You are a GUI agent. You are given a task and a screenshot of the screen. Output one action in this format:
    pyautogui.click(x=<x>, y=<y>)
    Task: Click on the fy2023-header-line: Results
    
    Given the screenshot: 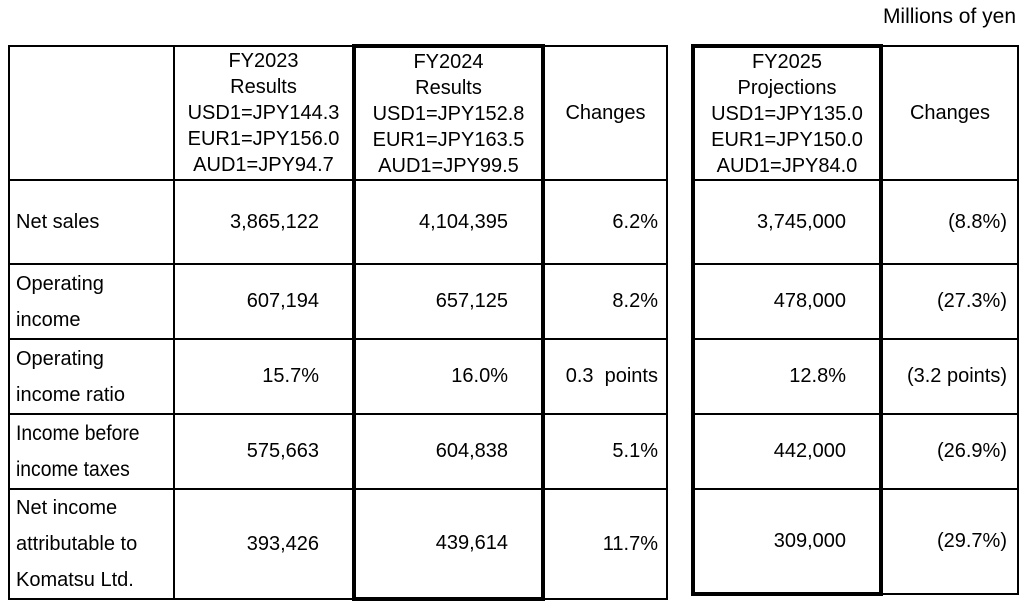 What is the action you would take?
    pyautogui.click(x=263, y=87)
    